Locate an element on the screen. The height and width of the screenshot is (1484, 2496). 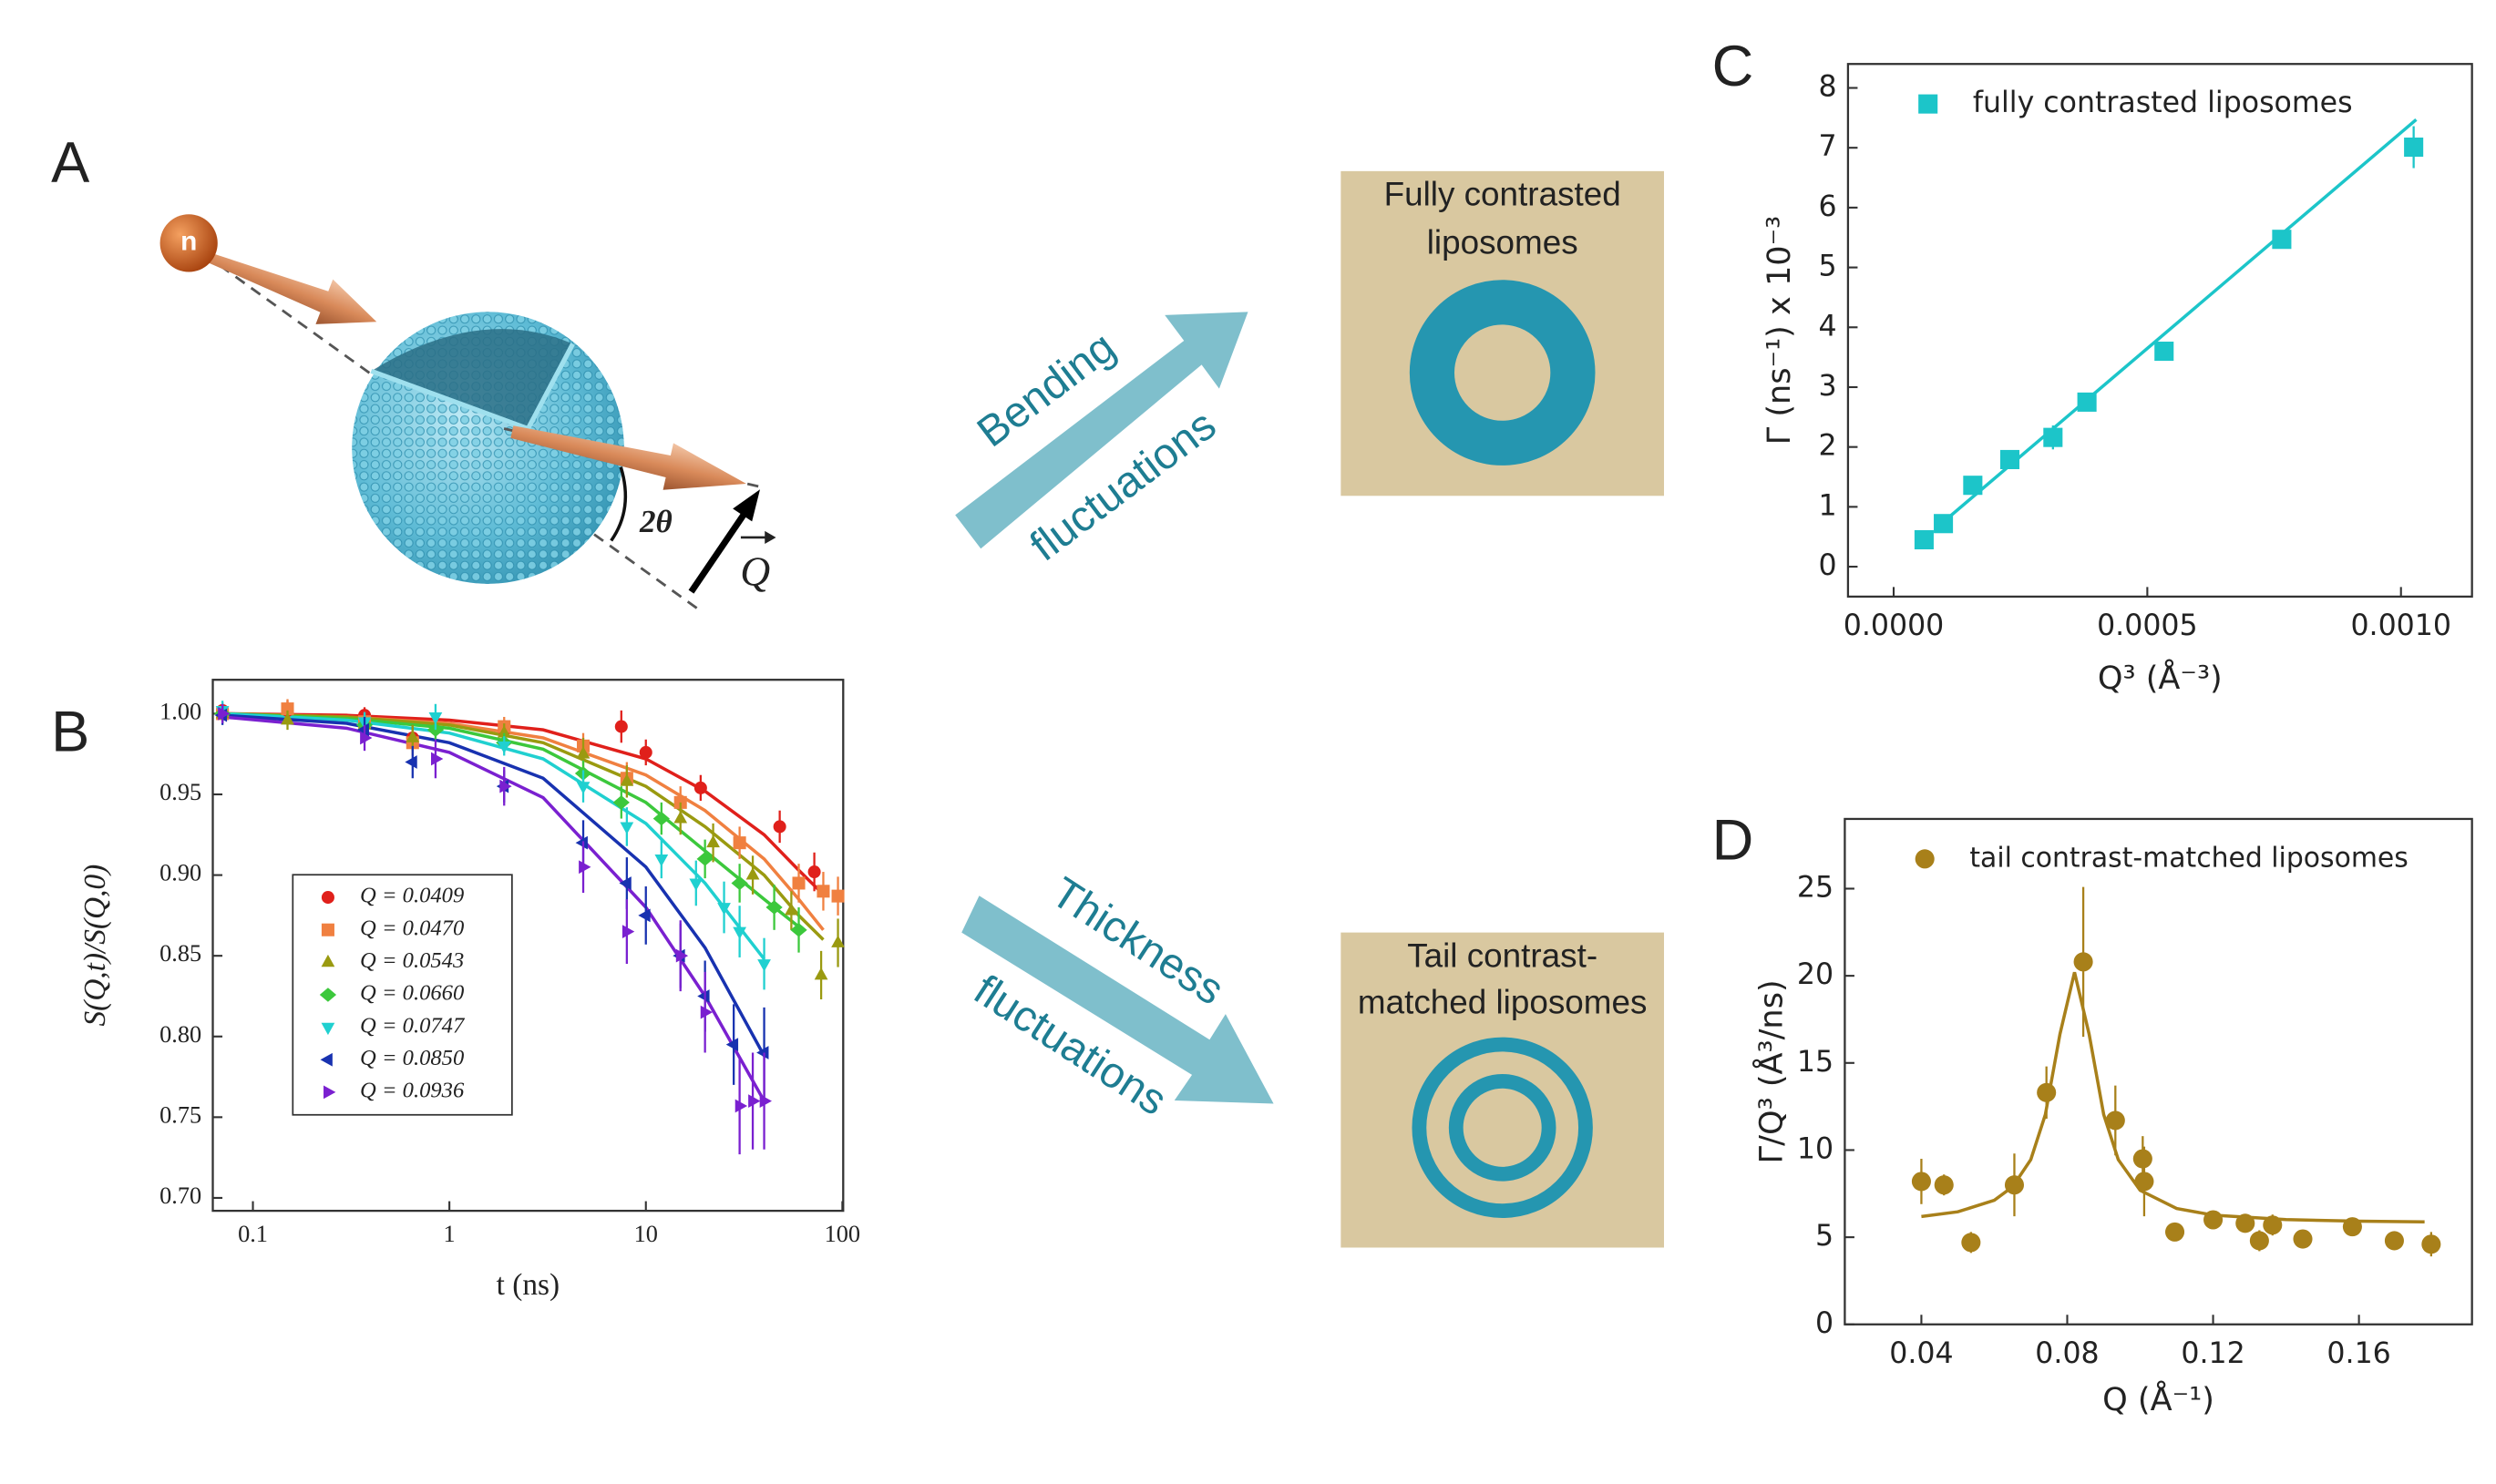
y-tick-label: 4 is located at coordinates (1828, 326).